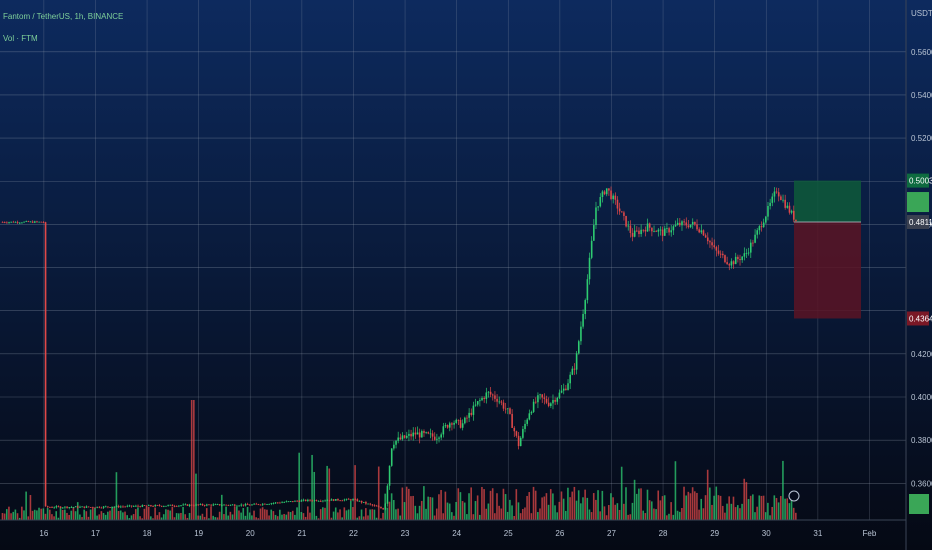 This screenshot has width=932, height=550. What do you see at coordinates (918, 202) in the screenshot?
I see `current-price-highlight` at bounding box center [918, 202].